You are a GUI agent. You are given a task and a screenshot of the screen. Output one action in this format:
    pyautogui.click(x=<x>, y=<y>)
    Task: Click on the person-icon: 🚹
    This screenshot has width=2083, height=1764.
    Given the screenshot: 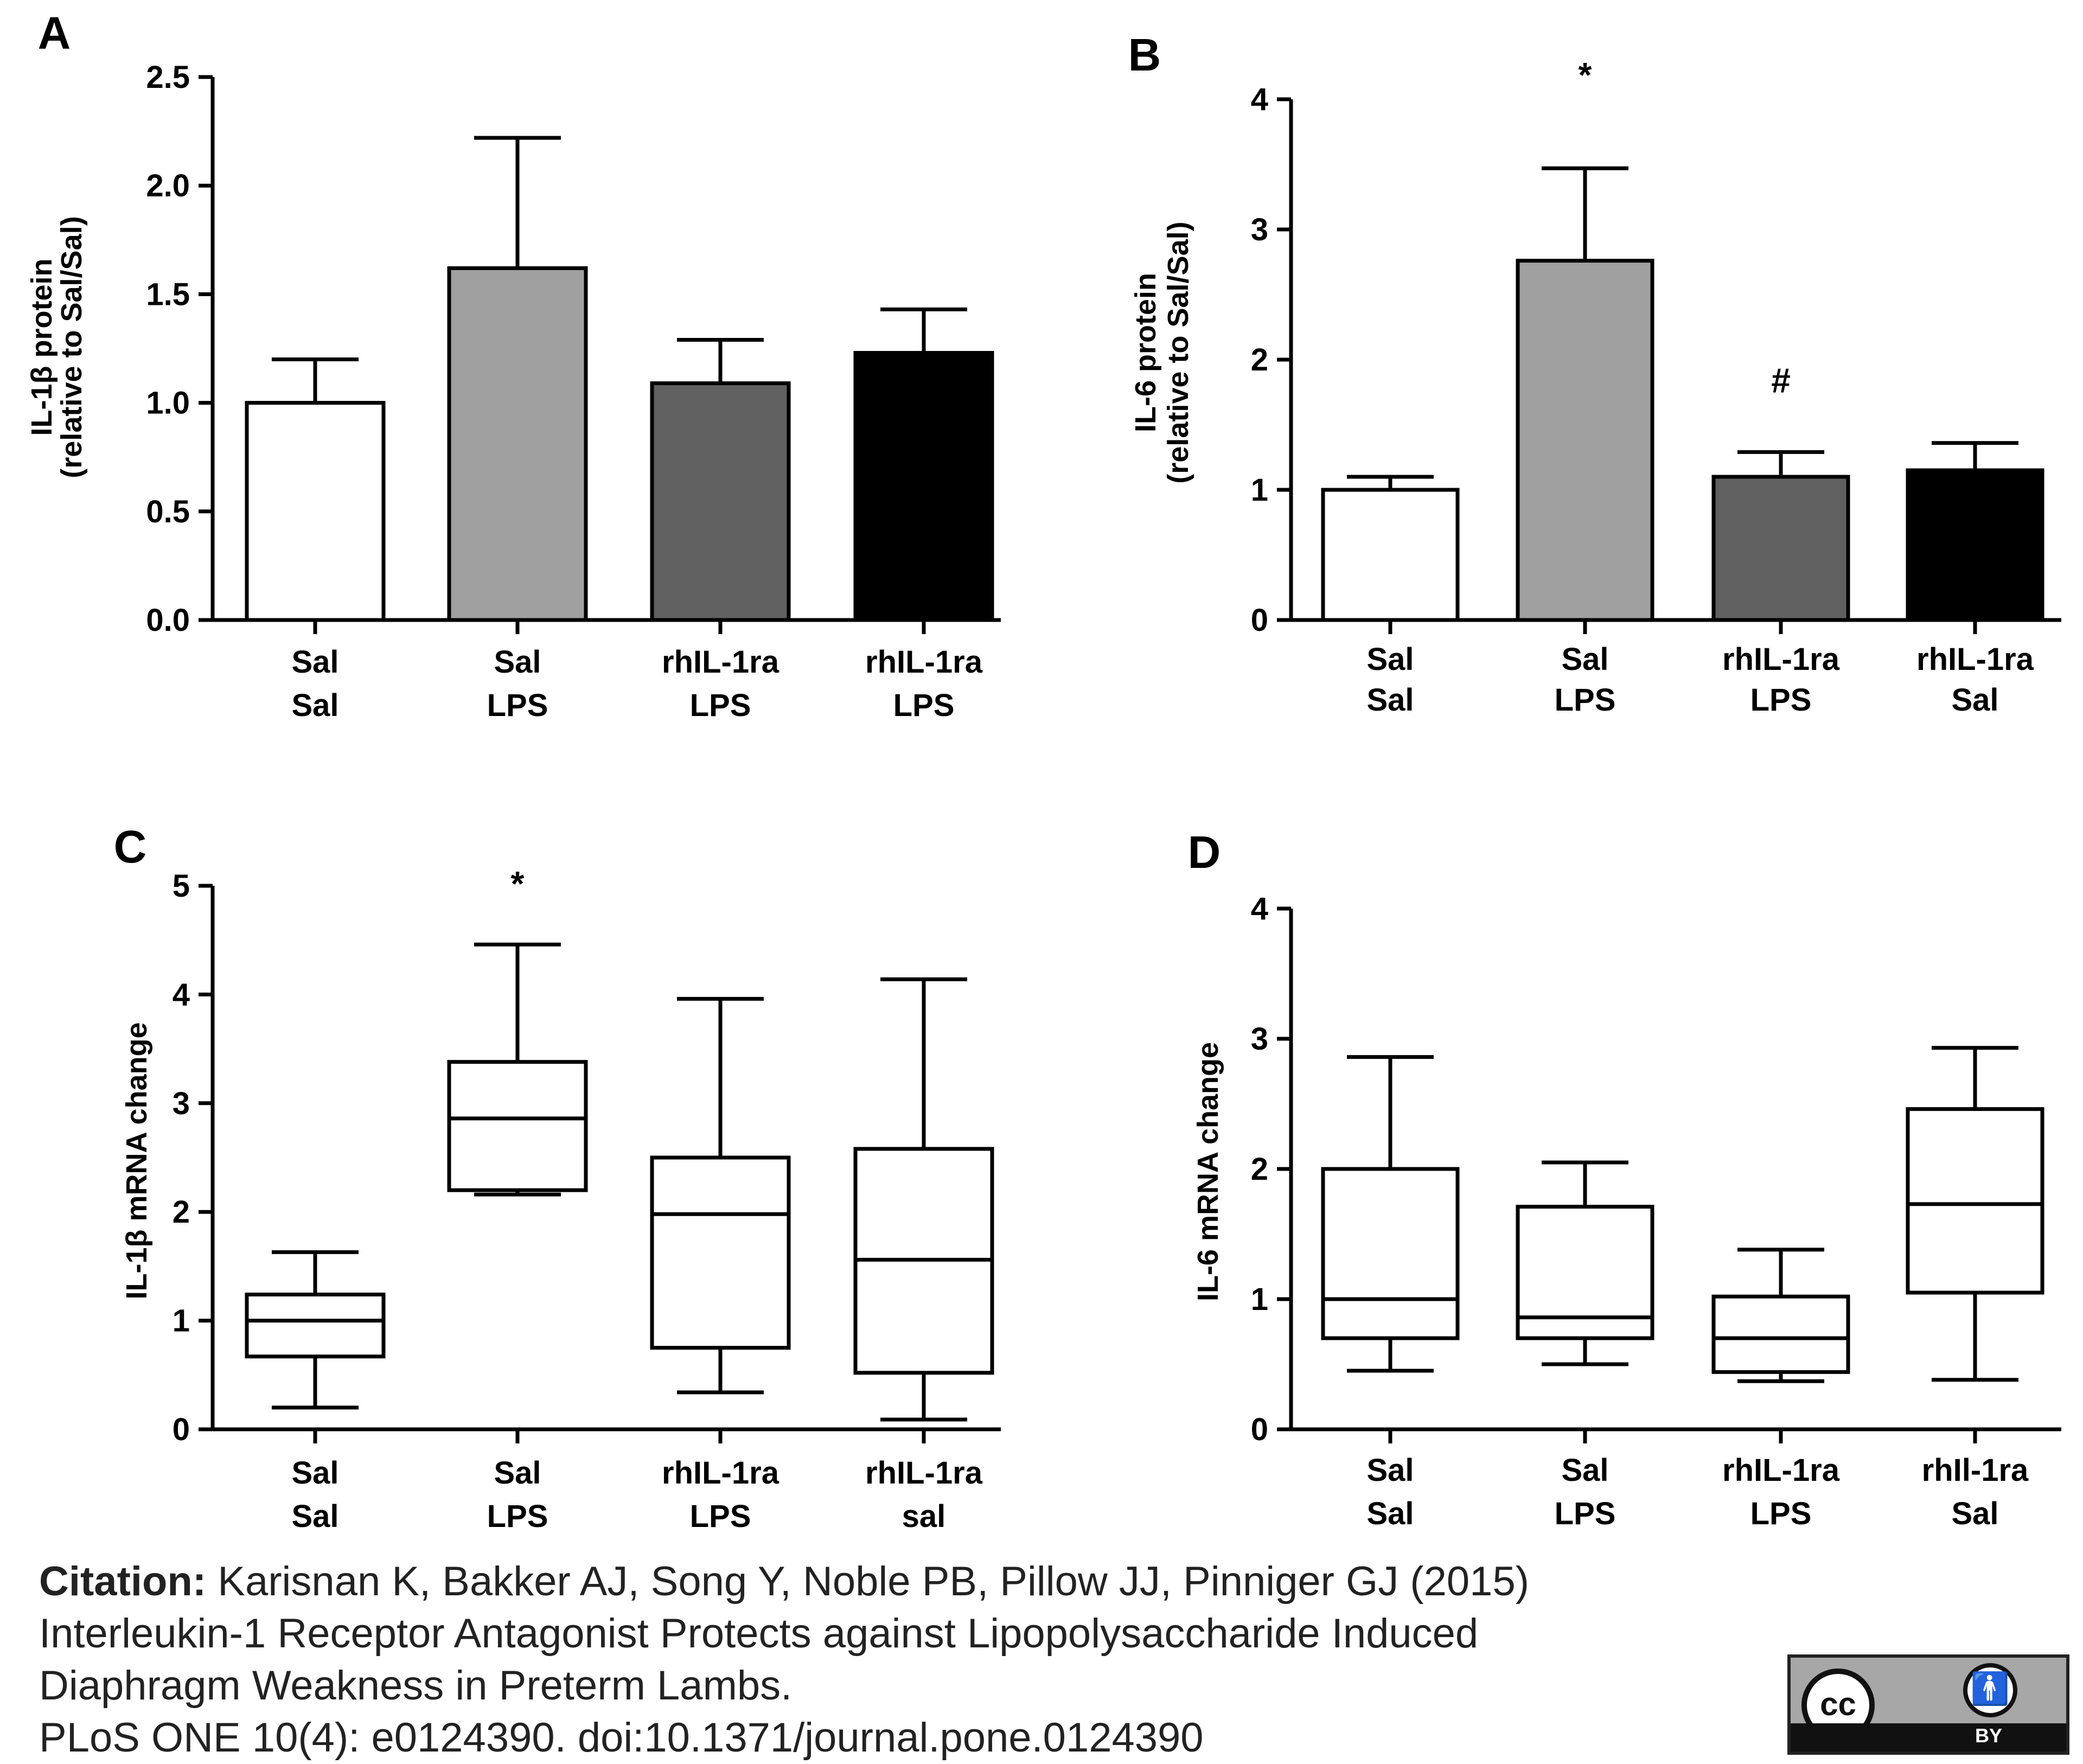 What is the action you would take?
    pyautogui.click(x=1990, y=1690)
    